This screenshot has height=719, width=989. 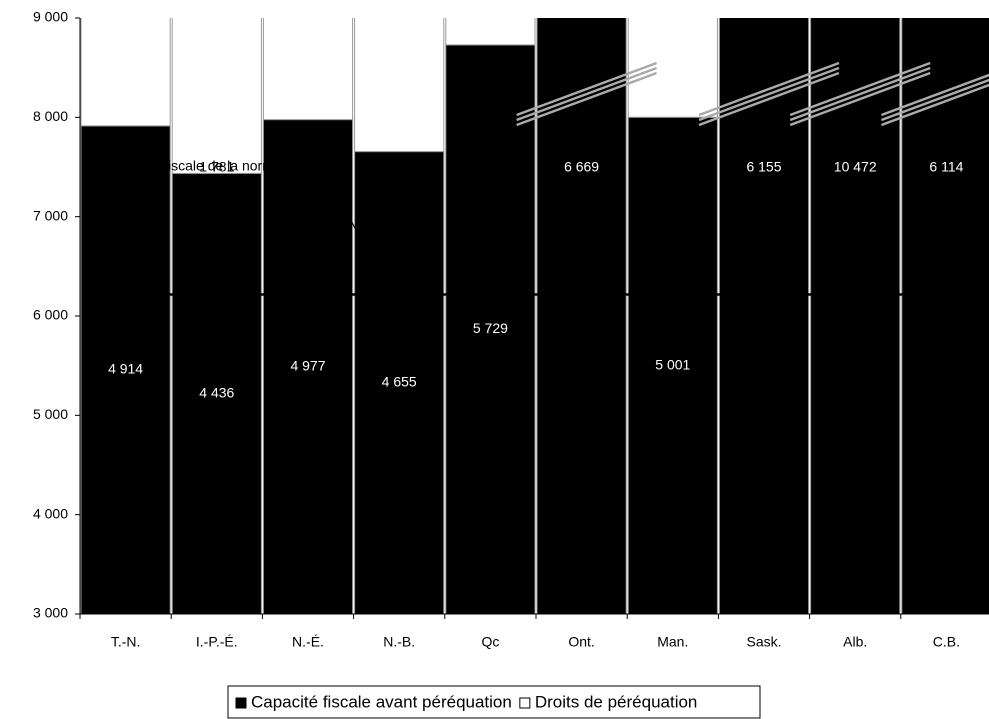 I want to click on y-tick-label: 3 000, so click(x=50, y=613).